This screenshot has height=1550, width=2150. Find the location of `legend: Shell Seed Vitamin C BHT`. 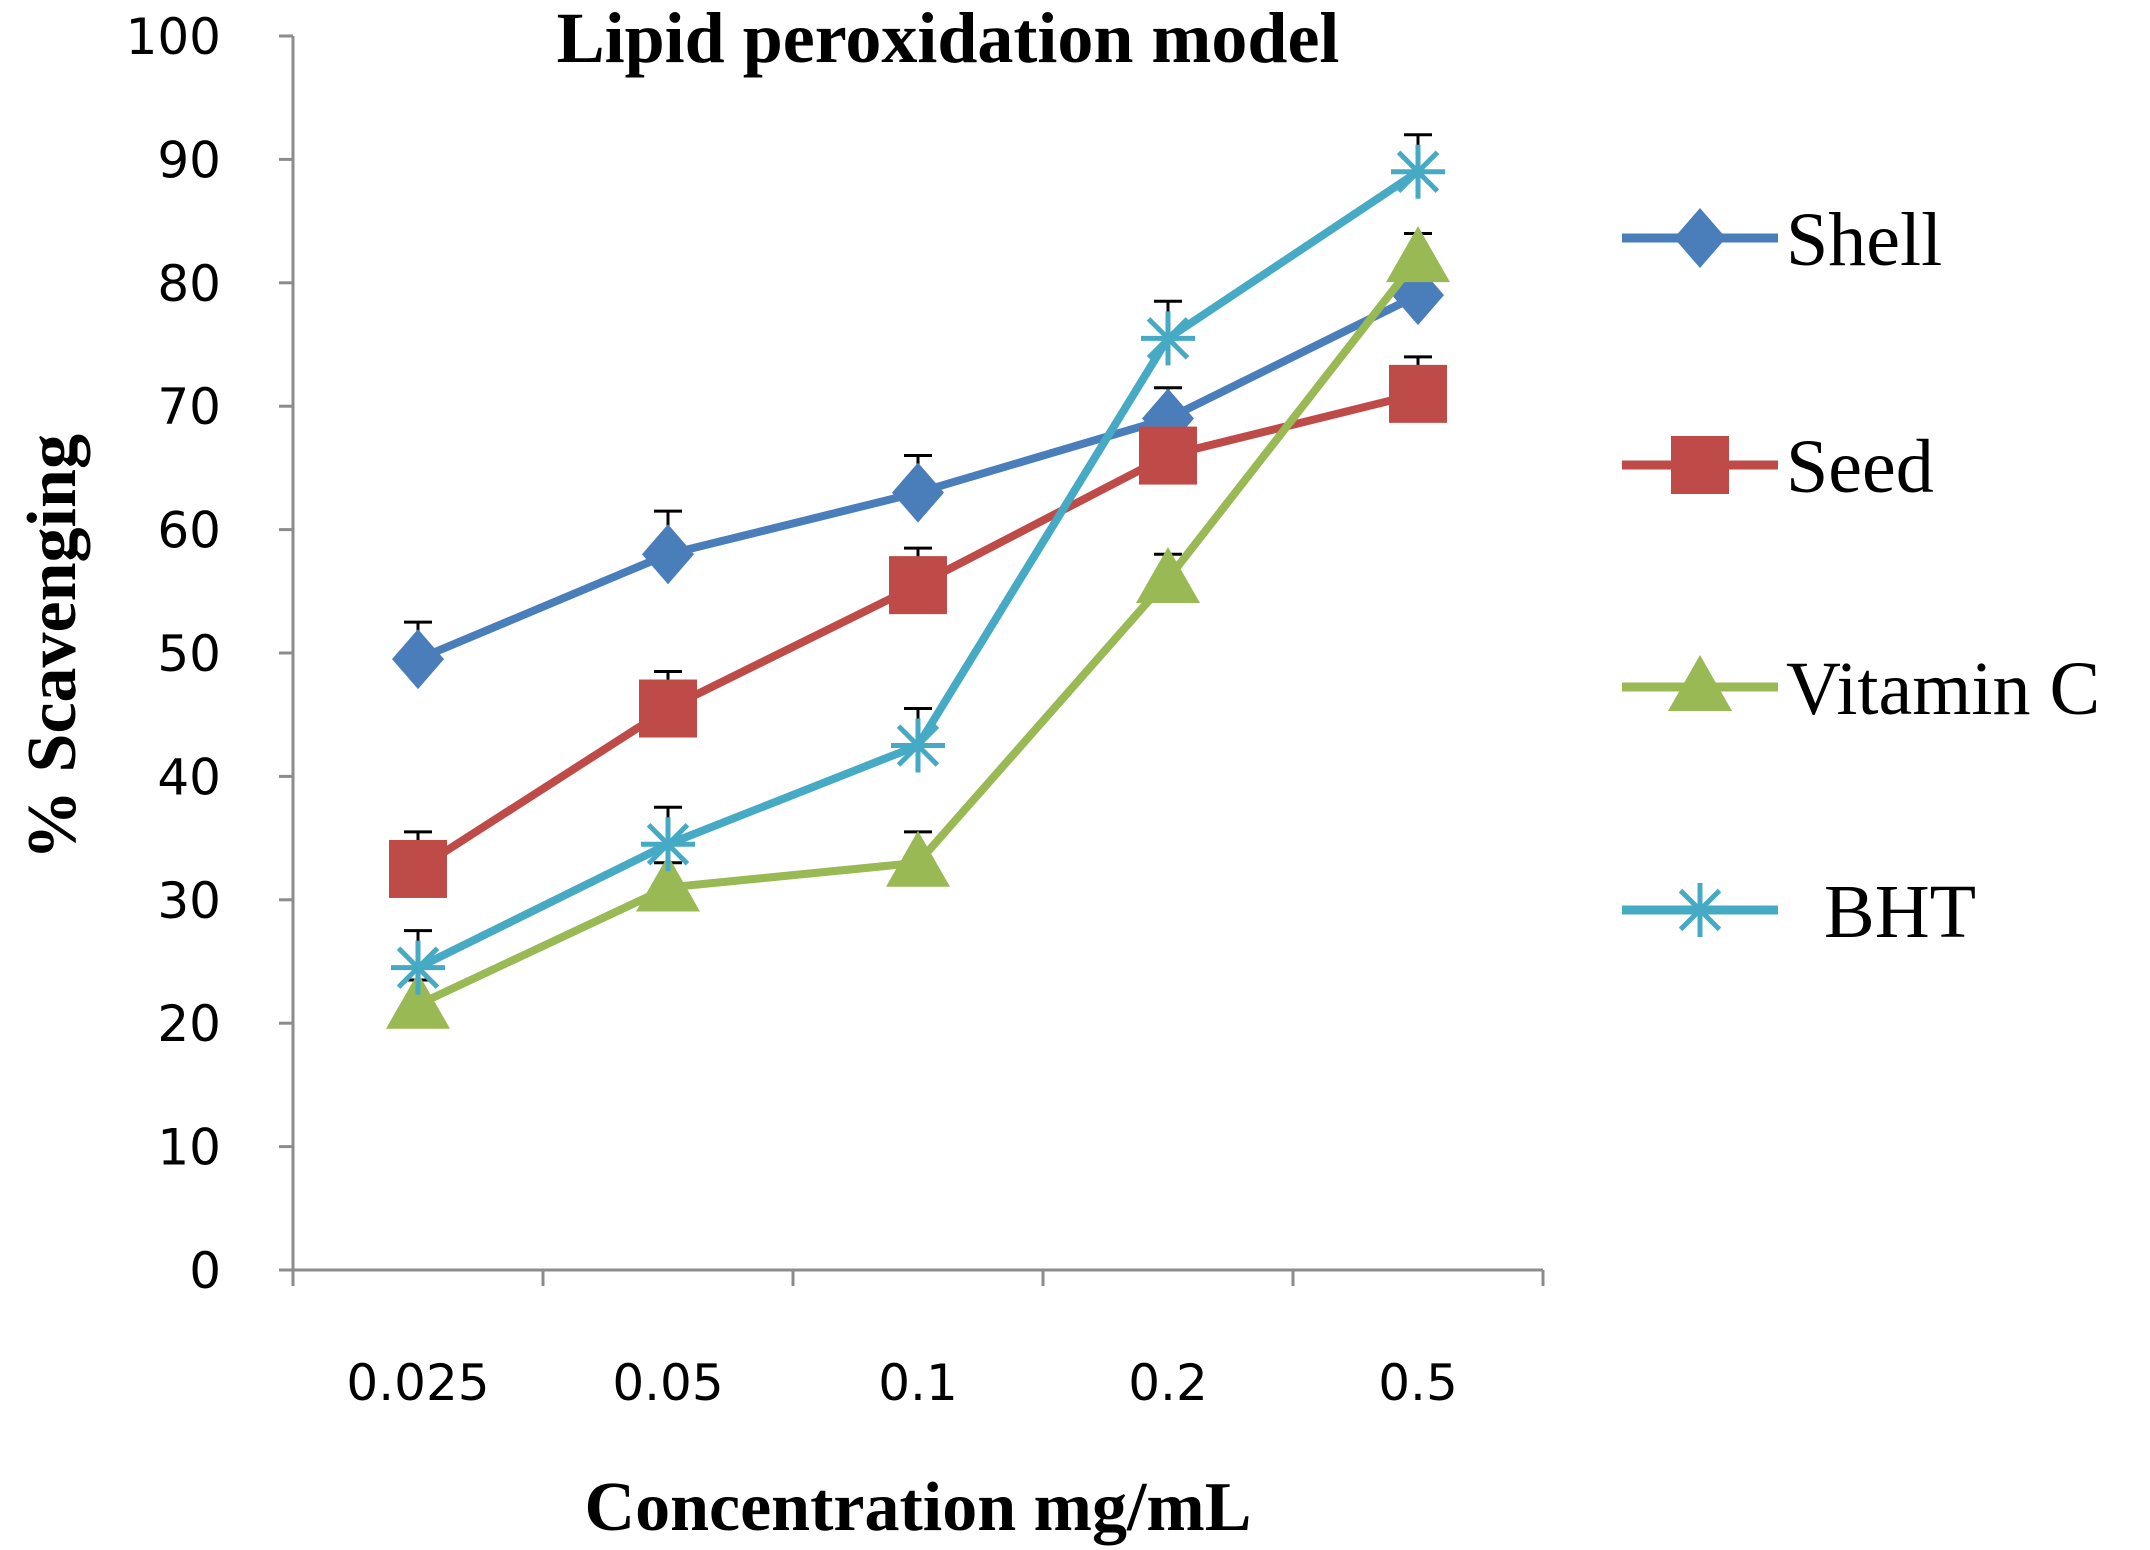

legend: Shell Seed Vitamin C BHT is located at coordinates (1861, 576).